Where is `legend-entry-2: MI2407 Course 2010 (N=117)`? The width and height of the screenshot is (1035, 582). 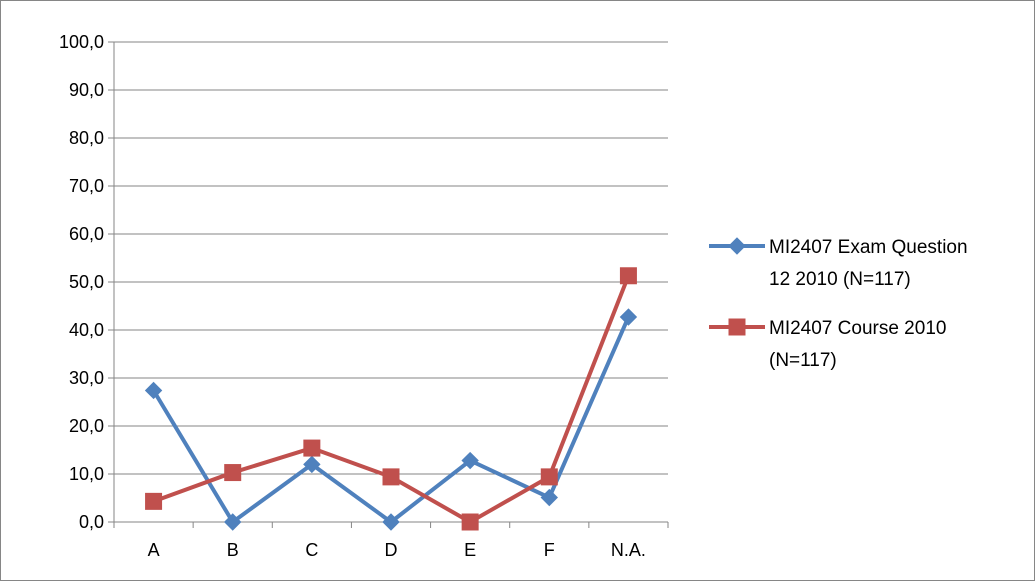
legend-entry-2: MI2407 Course 2010 (N=117) is located at coordinates (827, 344).